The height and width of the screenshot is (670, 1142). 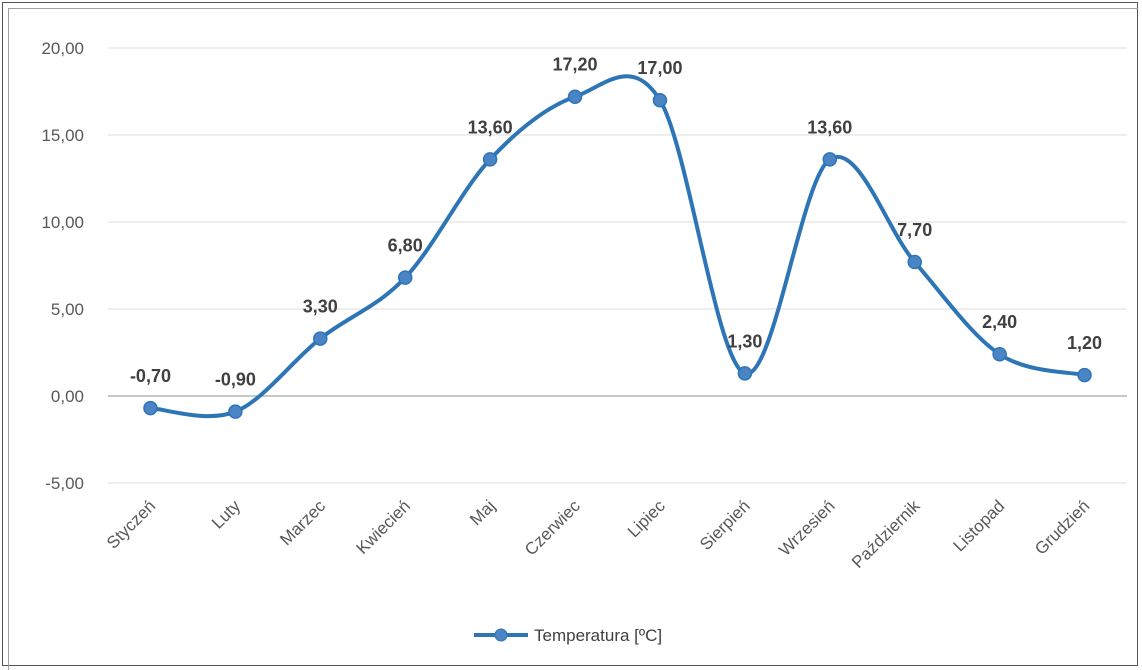 What do you see at coordinates (62, 135) in the screenshot?
I see `y-tick-label: 15,00` at bounding box center [62, 135].